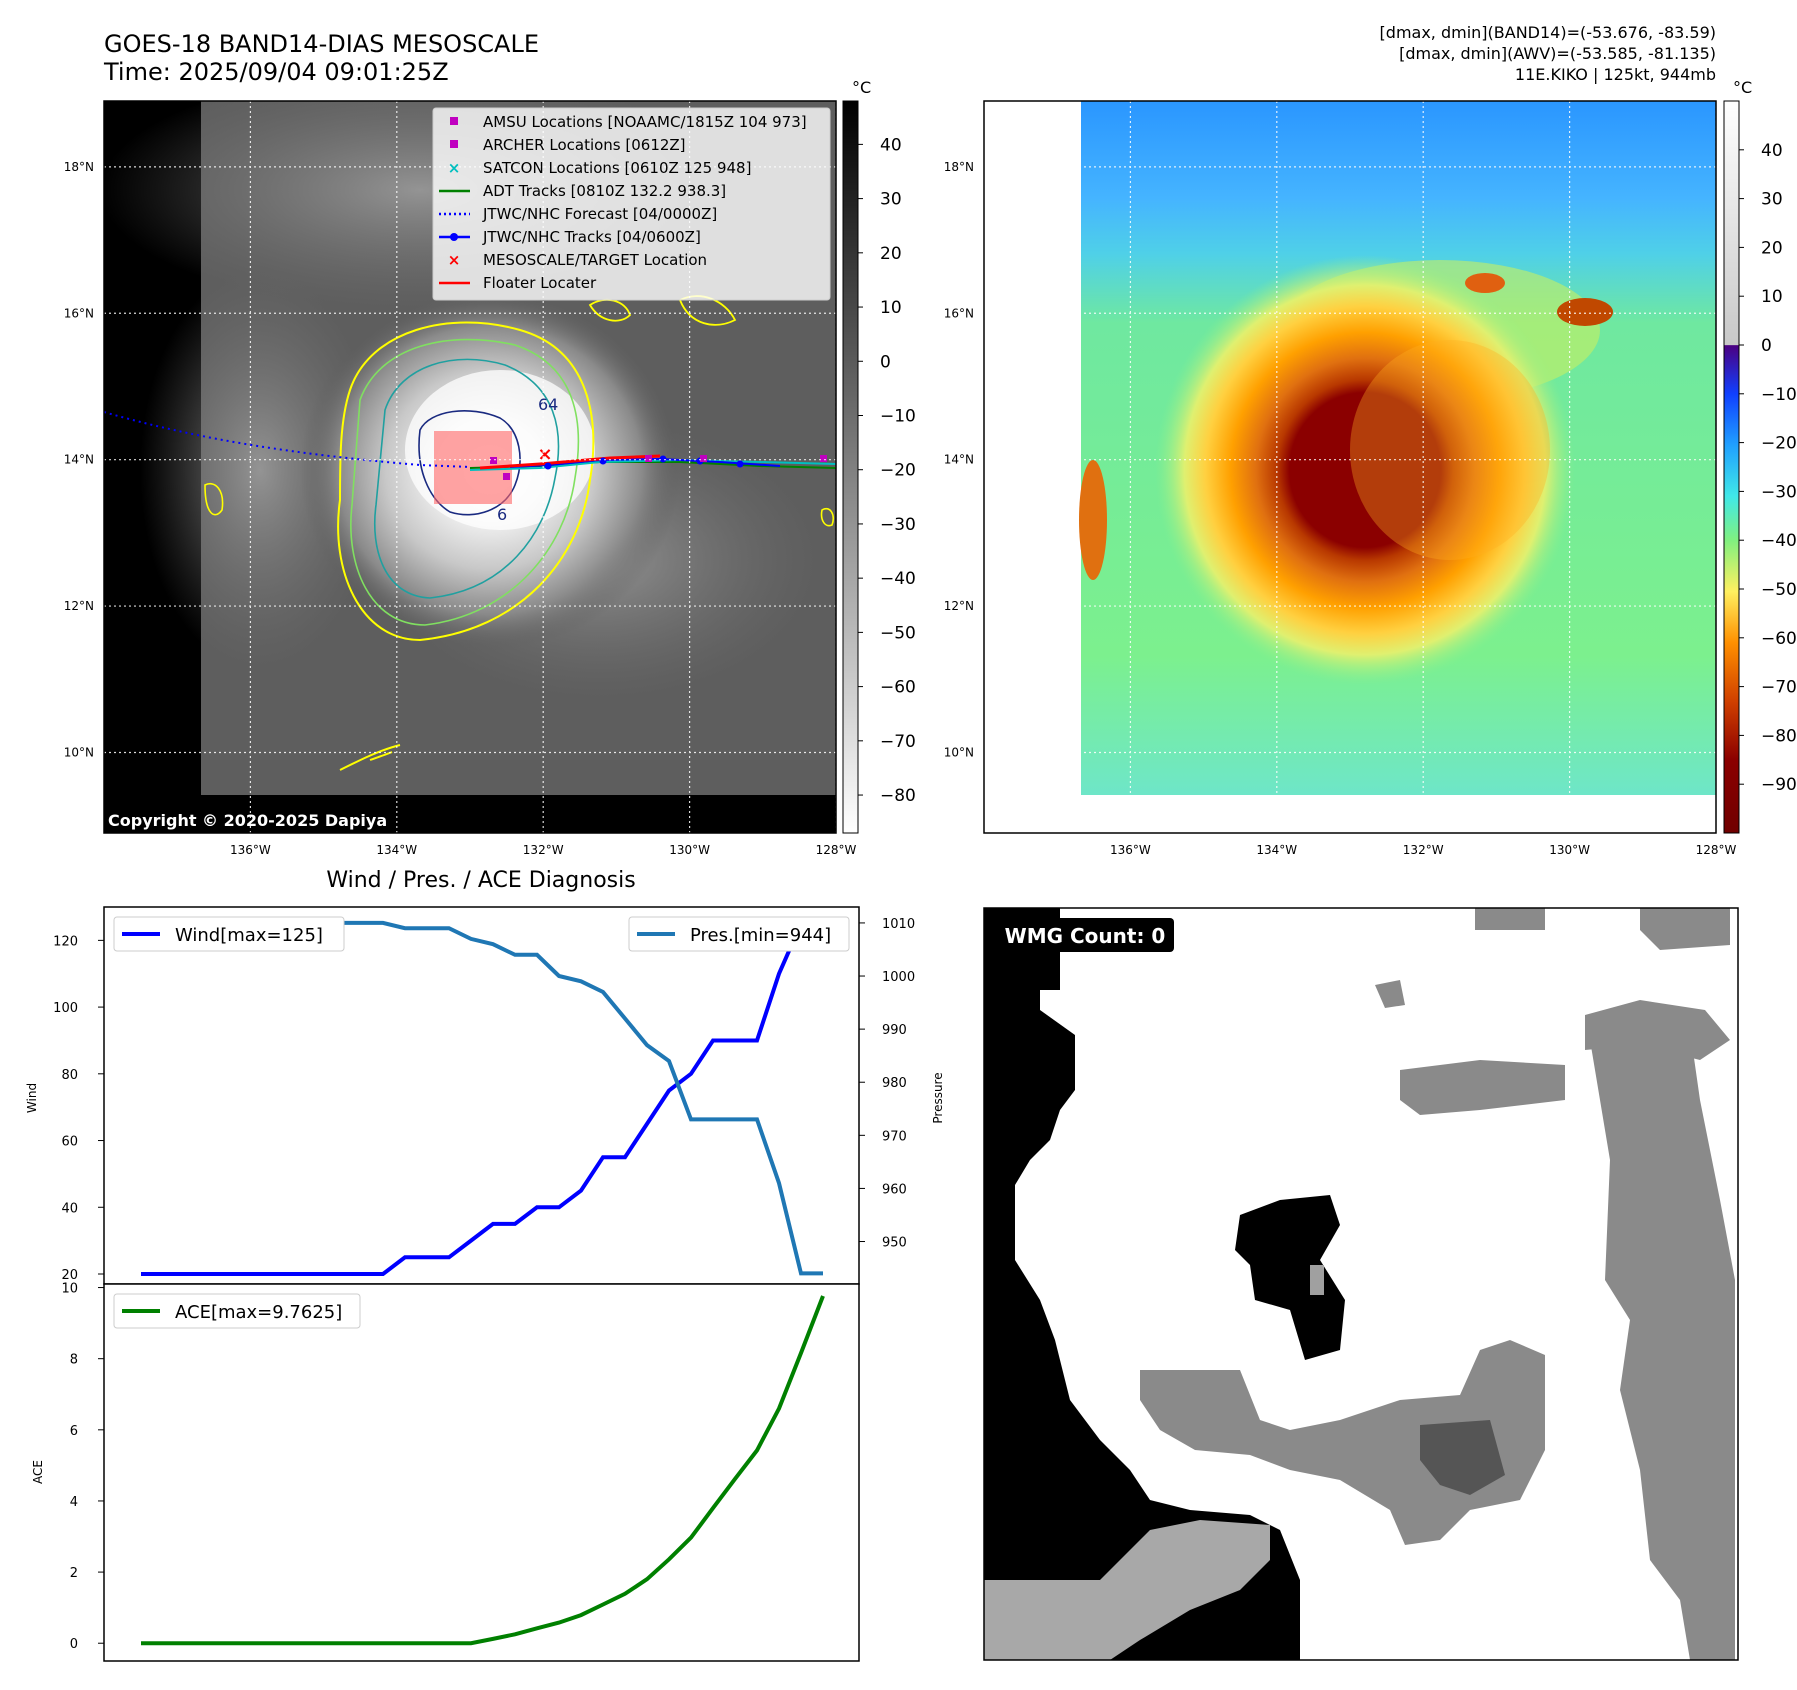  Describe the element at coordinates (1772, 297) in the screenshot. I see `colorbar-tick-label: 10` at that location.